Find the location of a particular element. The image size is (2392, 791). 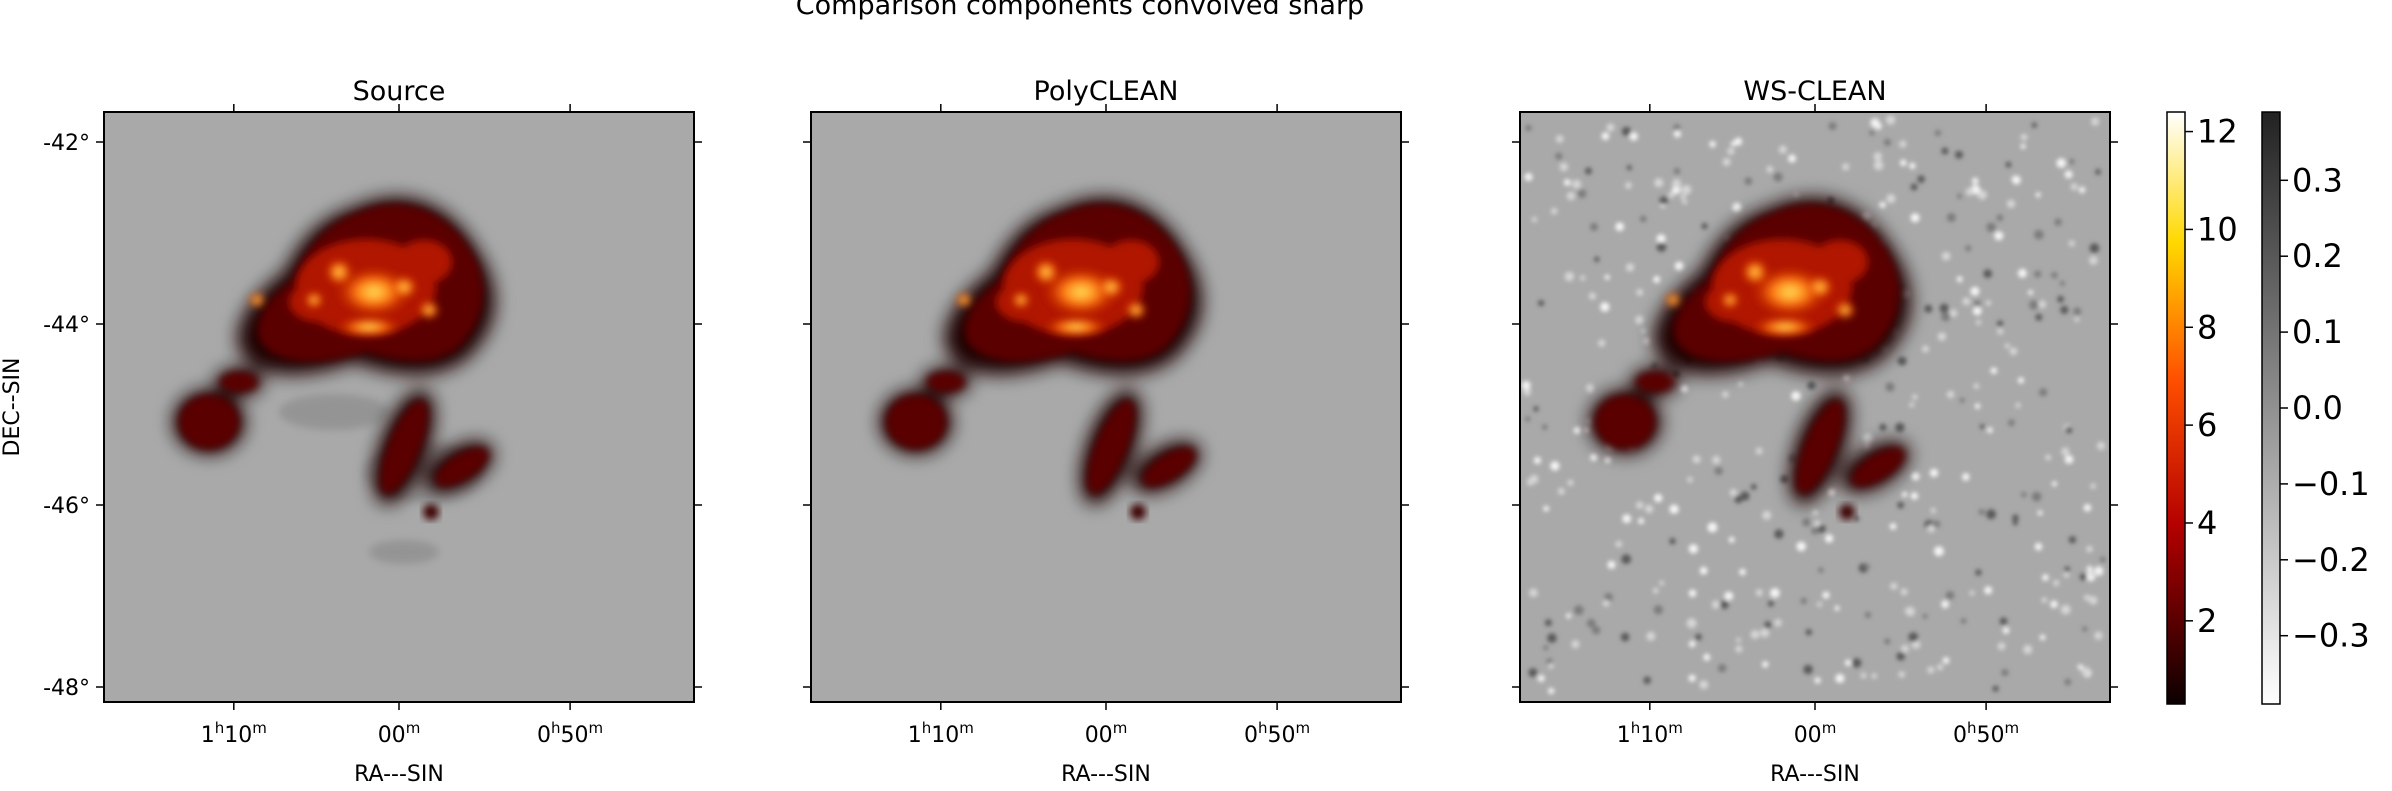

panel-title: Source is located at coordinates (399, 91).